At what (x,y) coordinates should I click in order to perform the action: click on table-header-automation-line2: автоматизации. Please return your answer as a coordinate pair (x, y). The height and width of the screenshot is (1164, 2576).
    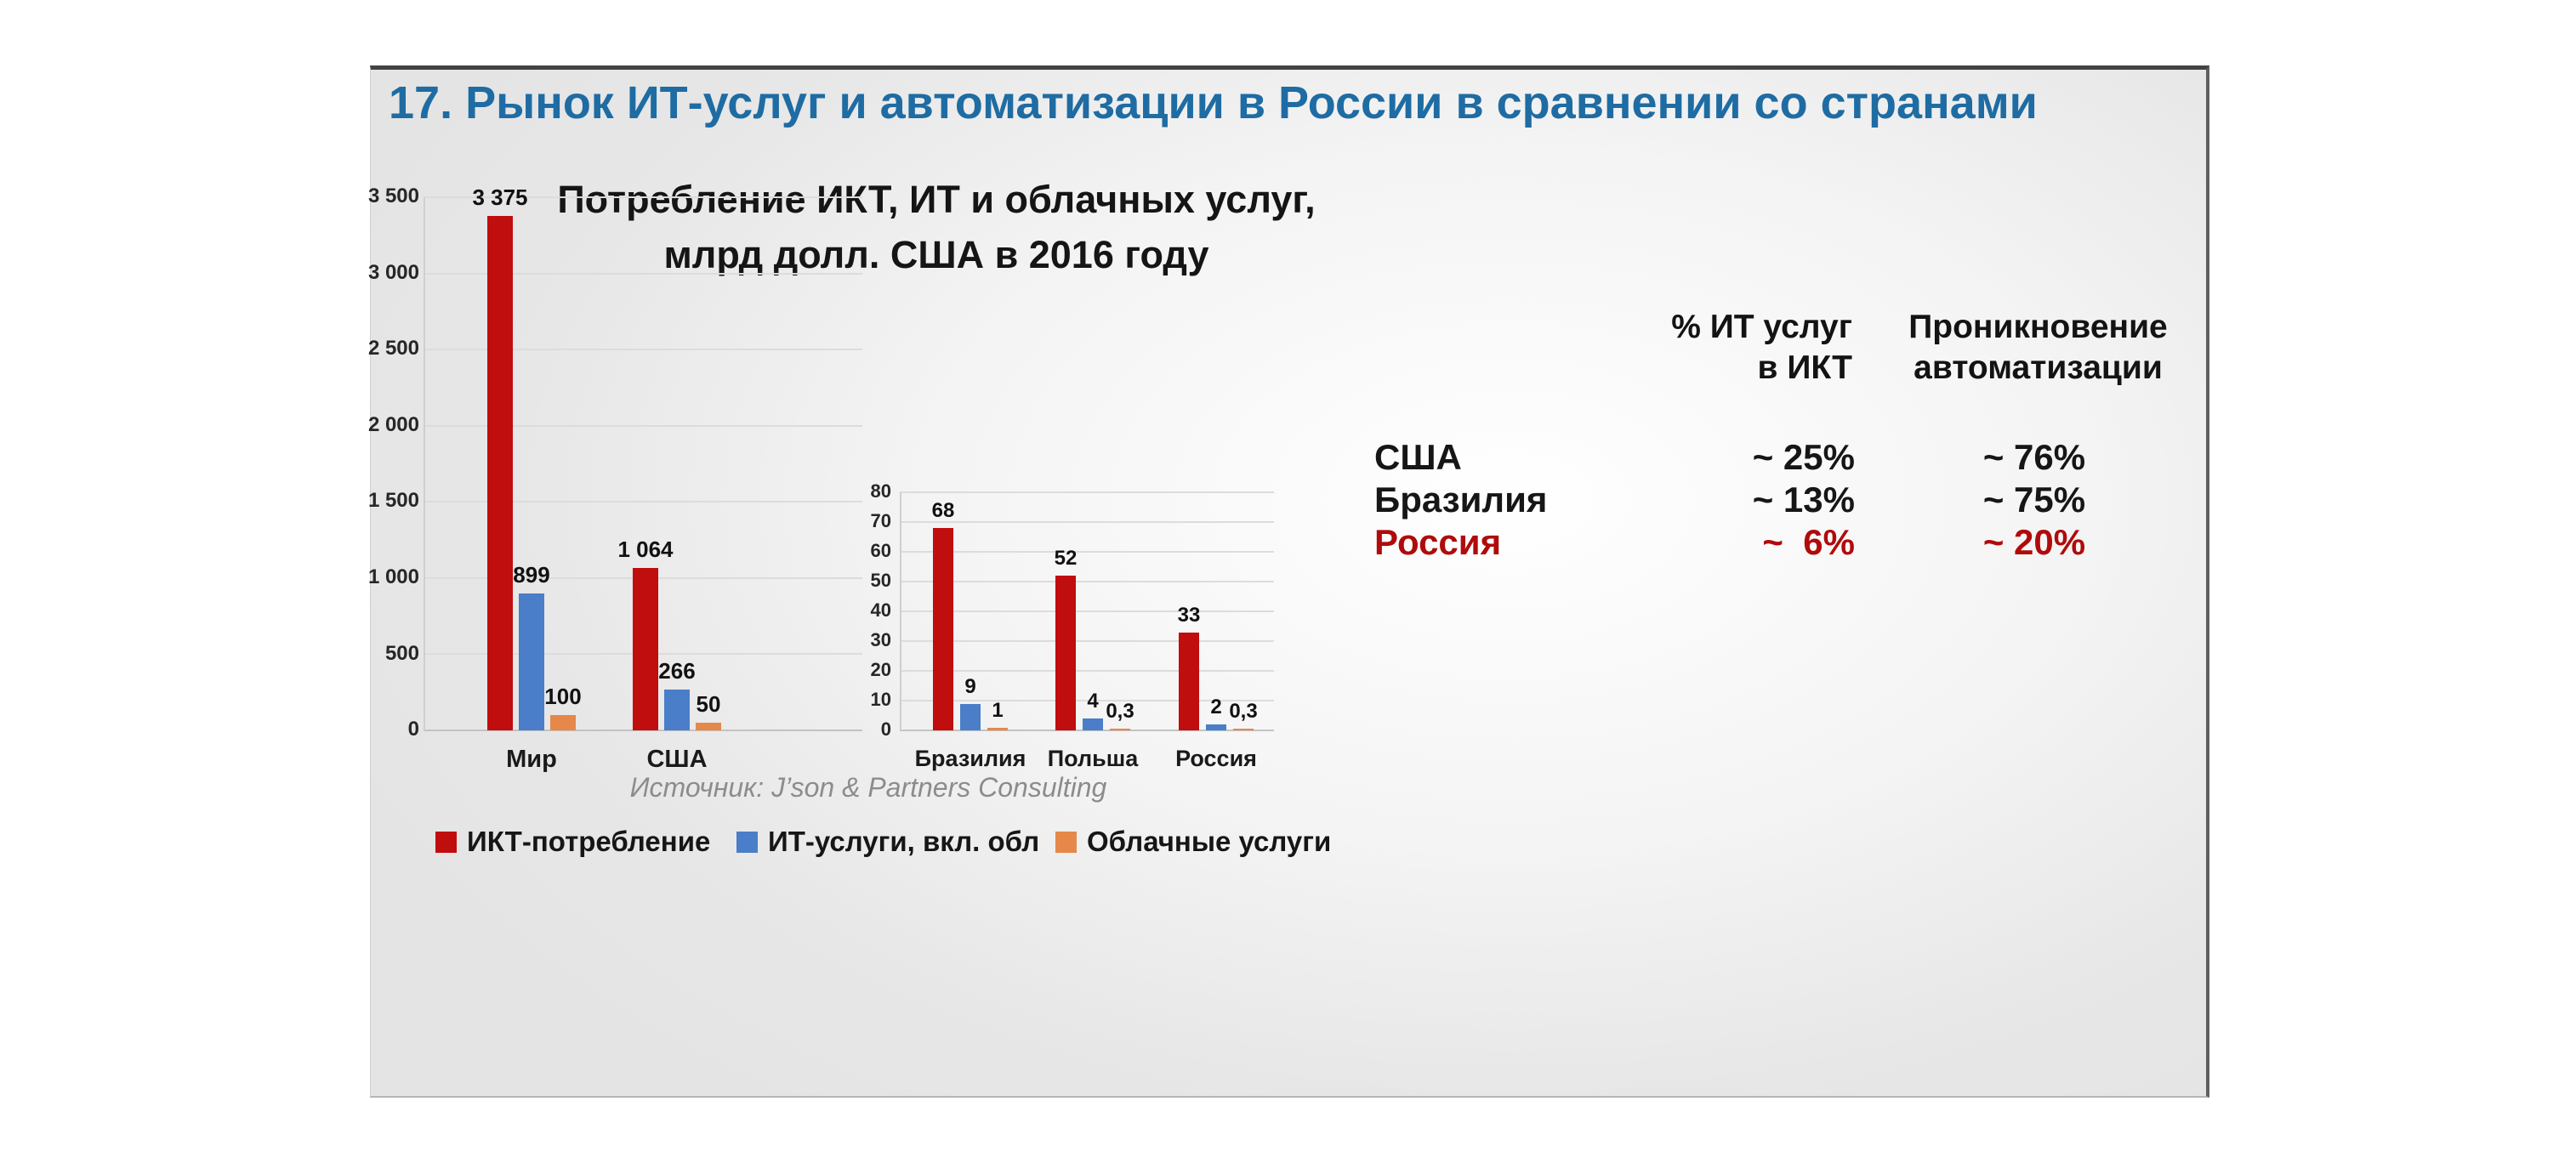
    Looking at the image, I should click on (2038, 368).